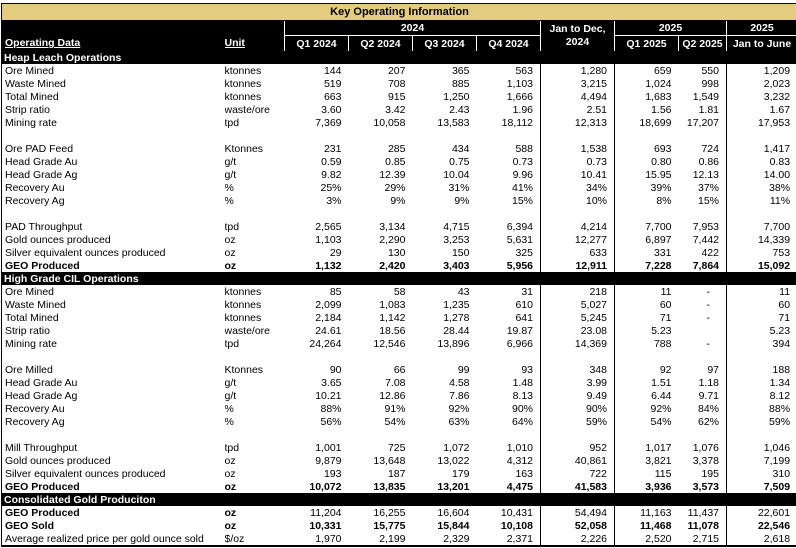  What do you see at coordinates (577, 239) in the screenshot?
I see `value-cell: 12,277` at bounding box center [577, 239].